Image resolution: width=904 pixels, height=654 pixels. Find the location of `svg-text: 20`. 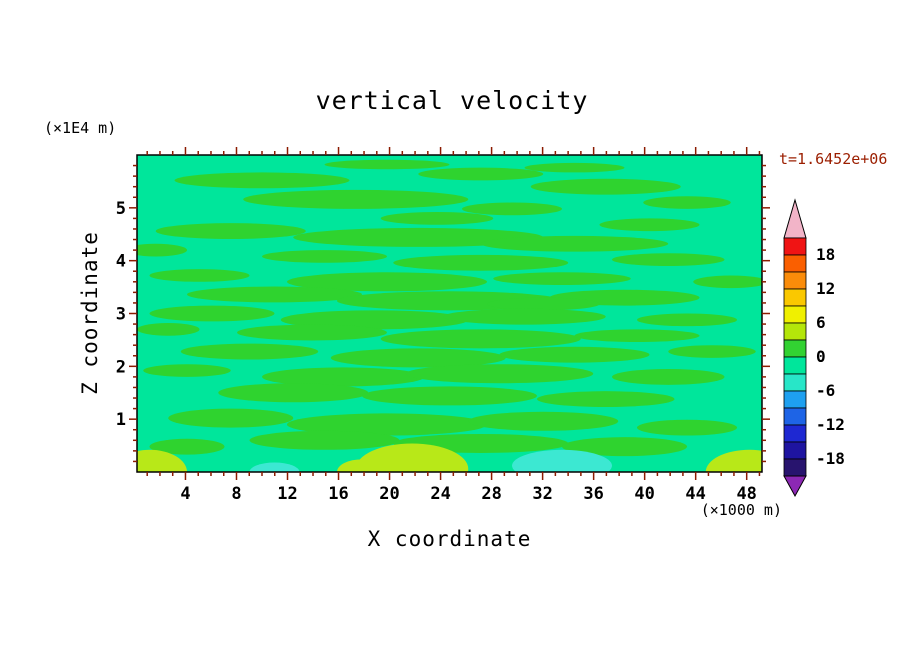

svg-text: 20 is located at coordinates (389, 494).